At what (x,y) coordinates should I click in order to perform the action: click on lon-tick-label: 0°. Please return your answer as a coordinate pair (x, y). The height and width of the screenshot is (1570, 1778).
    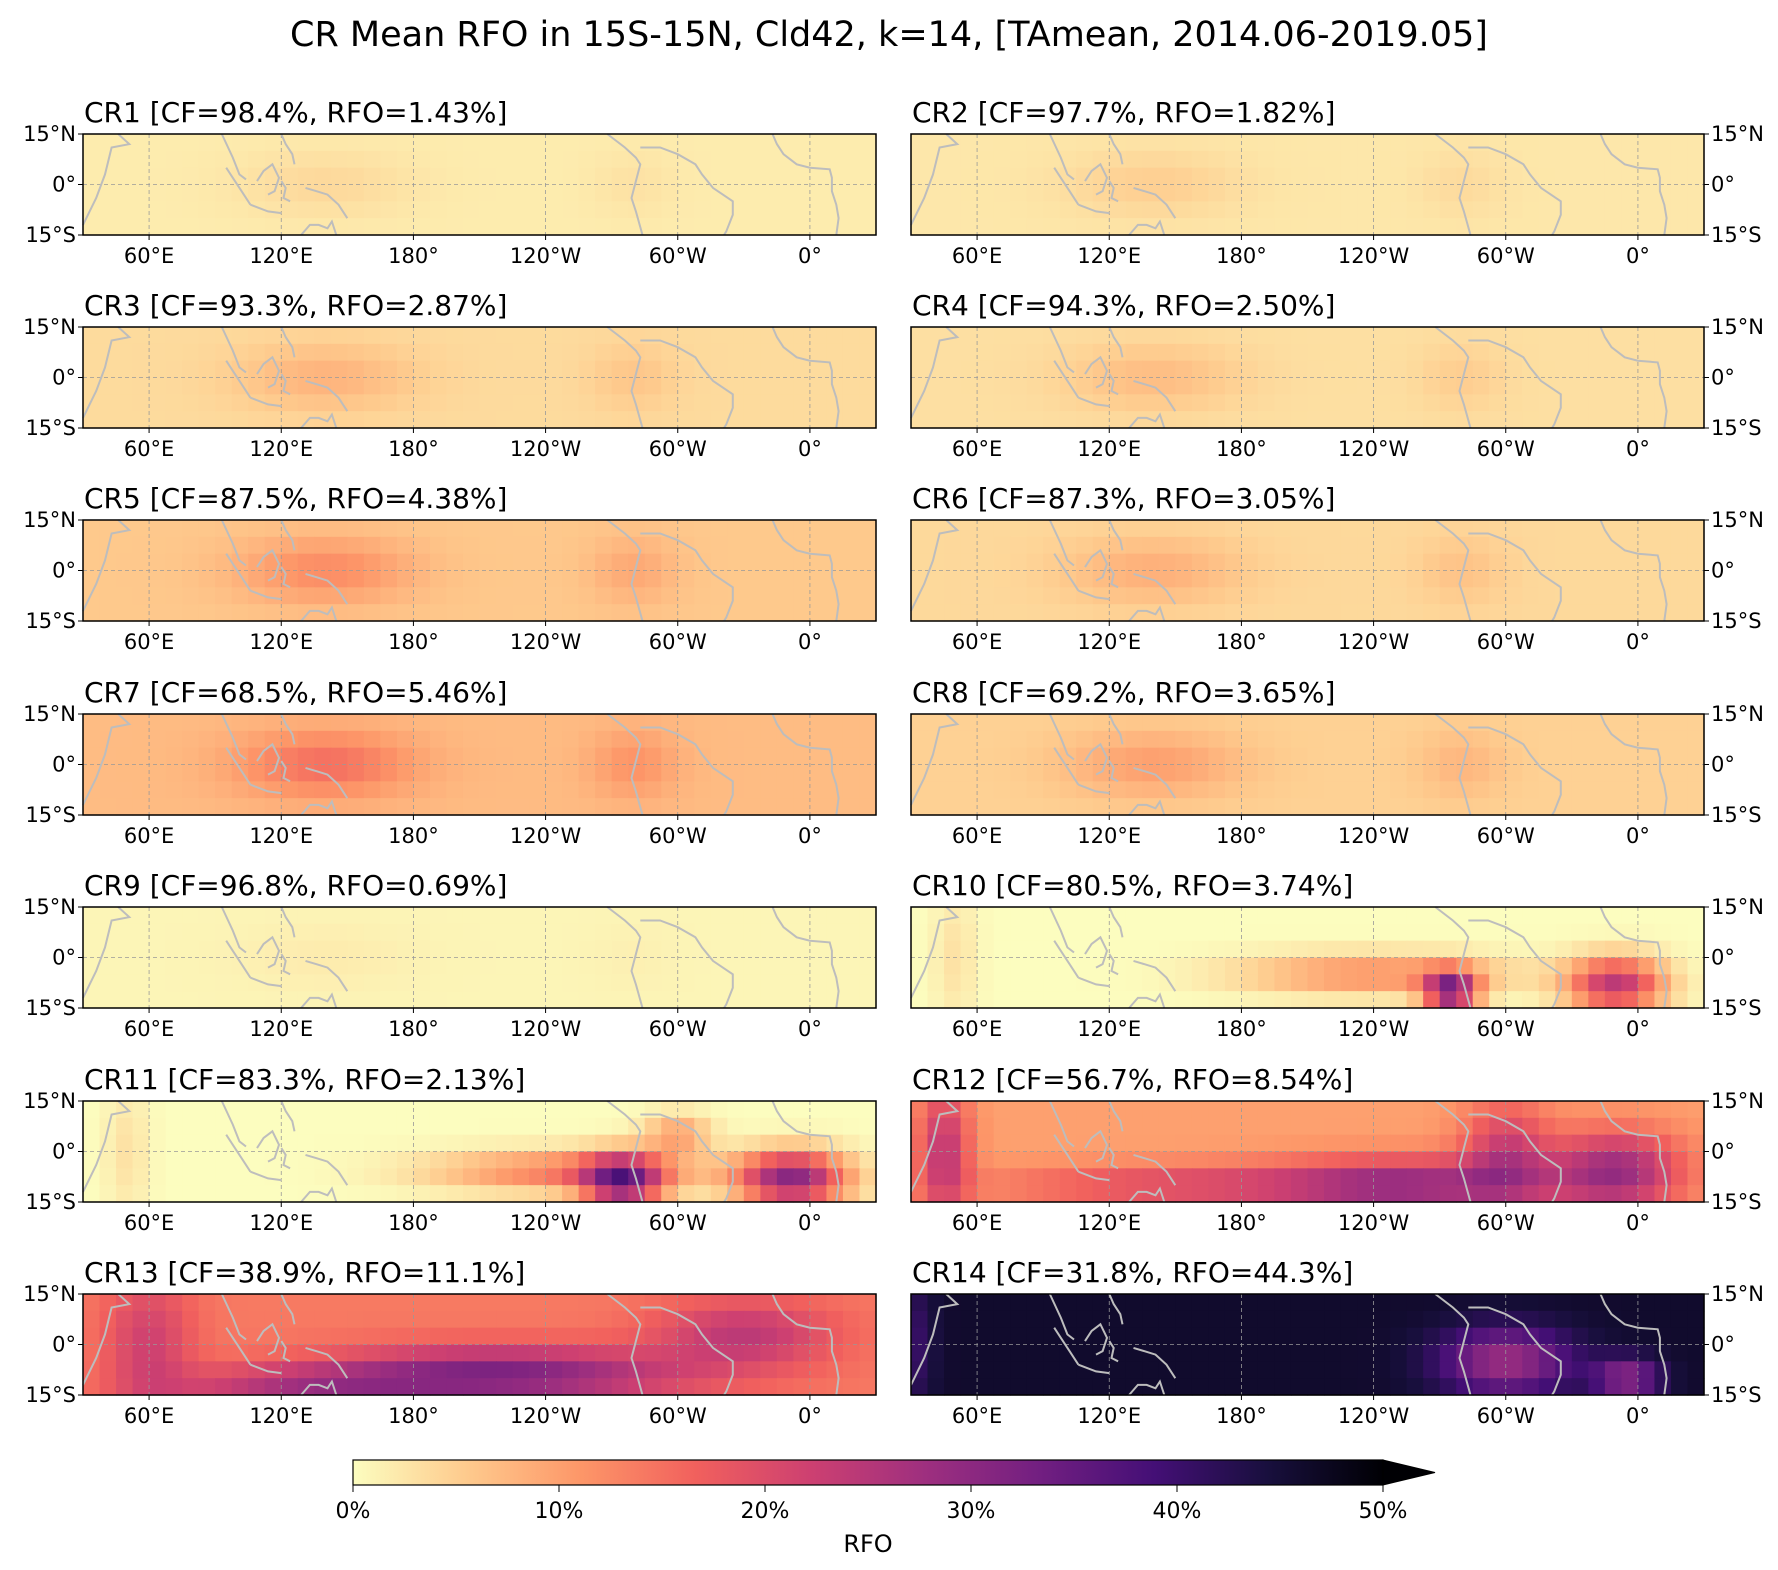
    Looking at the image, I should click on (1638, 1416).